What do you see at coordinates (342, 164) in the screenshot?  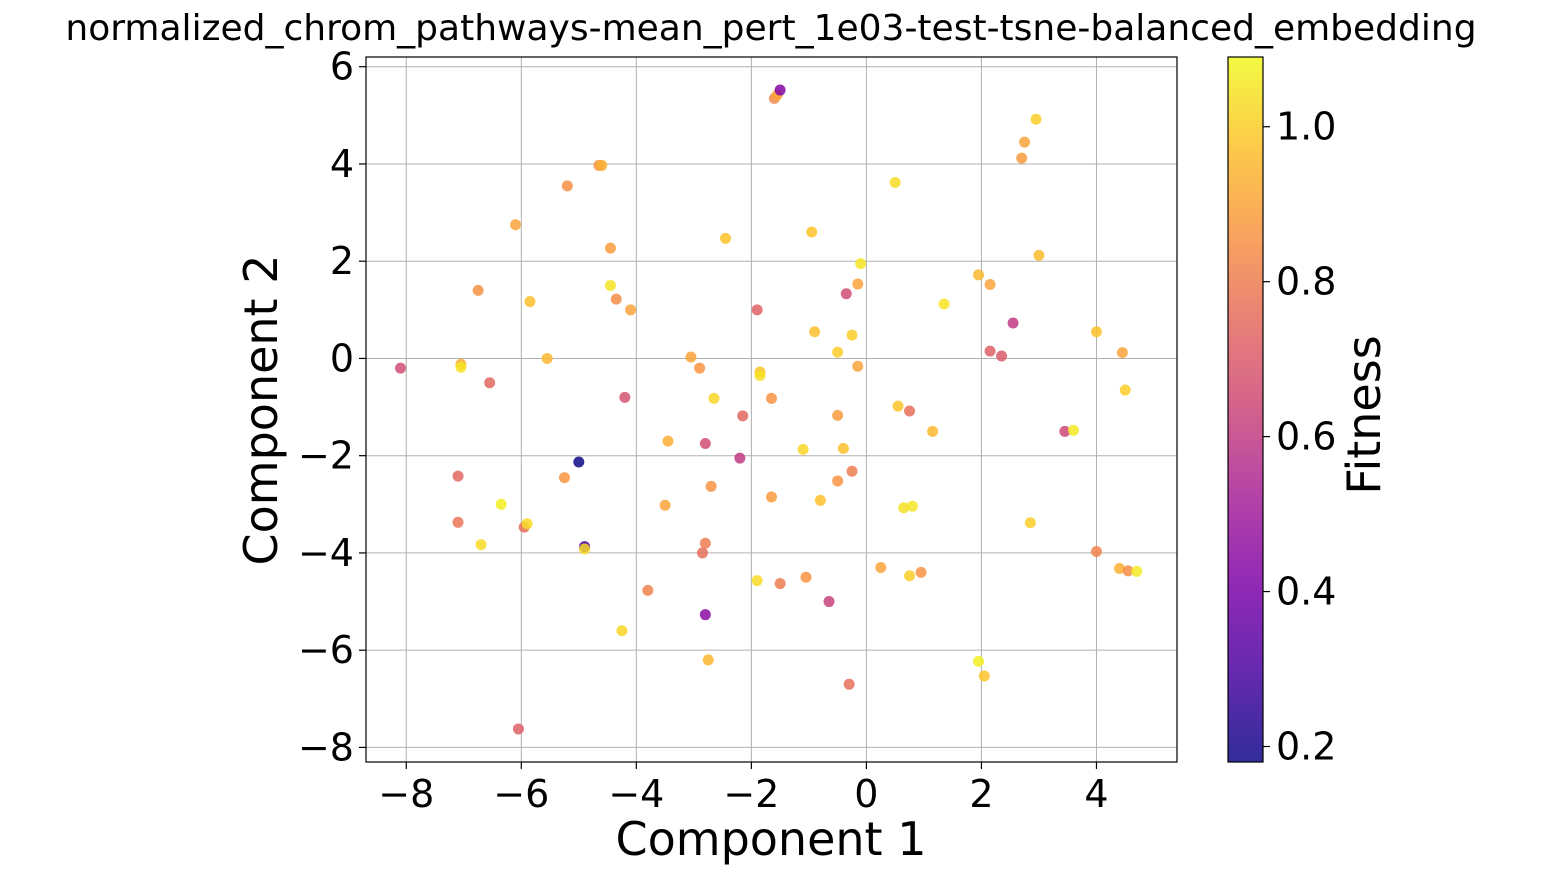 I see `y-tick-label: 4` at bounding box center [342, 164].